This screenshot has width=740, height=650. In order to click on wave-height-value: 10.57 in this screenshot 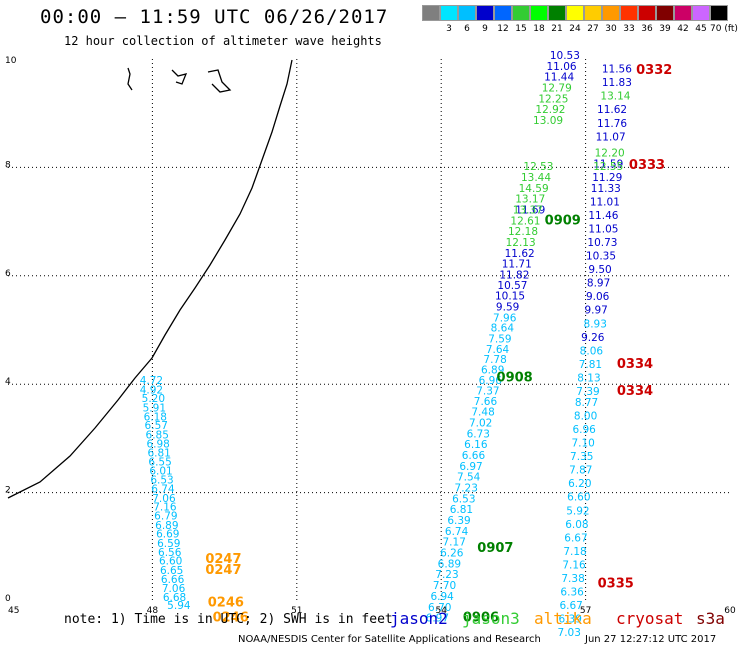, I will do `click(512, 286)`.